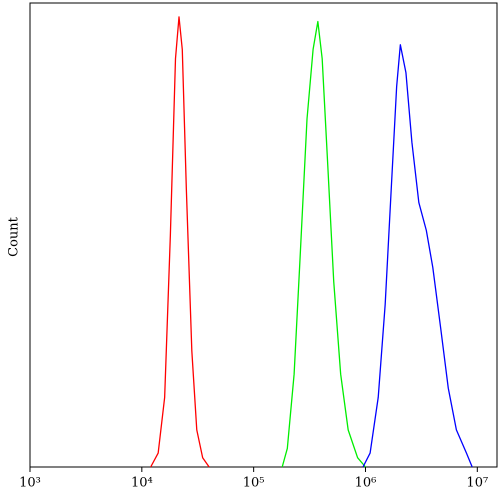  What do you see at coordinates (366, 483) in the screenshot?
I see `x-tick-label: 10⁶` at bounding box center [366, 483].